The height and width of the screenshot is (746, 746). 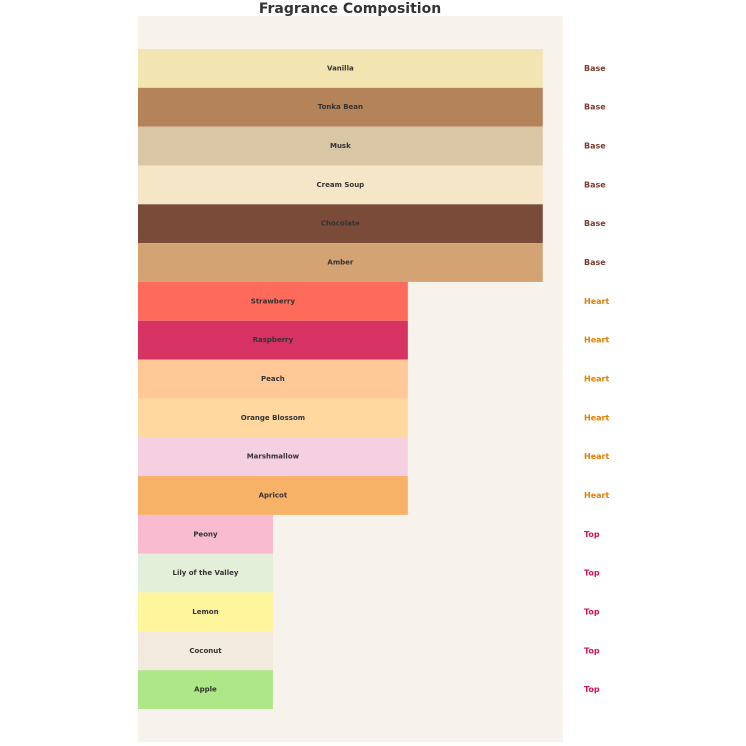 I want to click on bar-label: Vanilla, so click(x=340, y=68).